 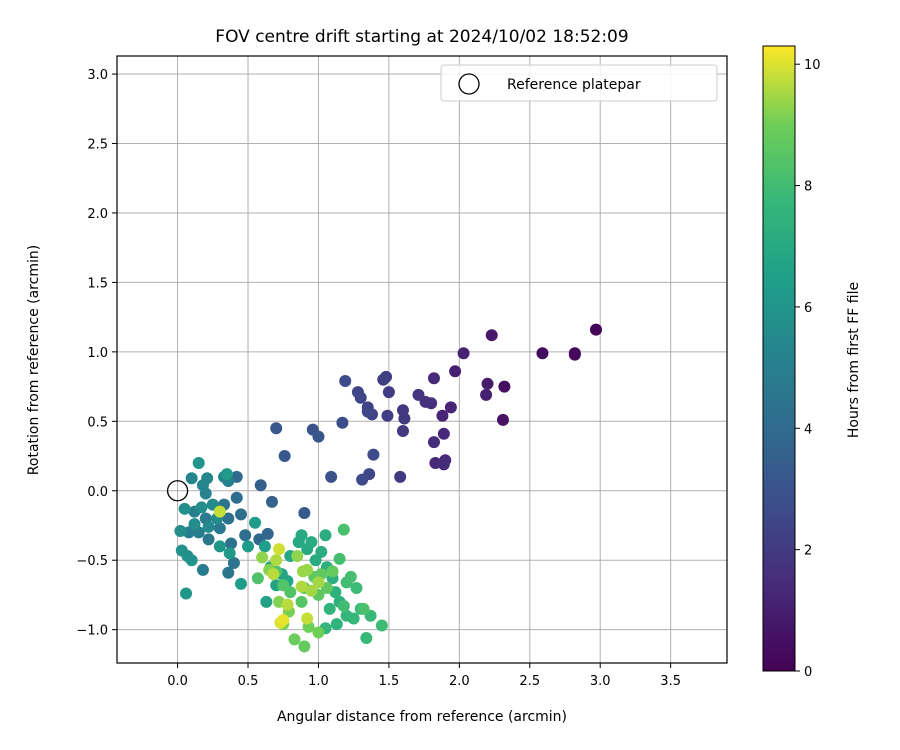 What do you see at coordinates (670, 681) in the screenshot?
I see `x-tick-label: 3.5` at bounding box center [670, 681].